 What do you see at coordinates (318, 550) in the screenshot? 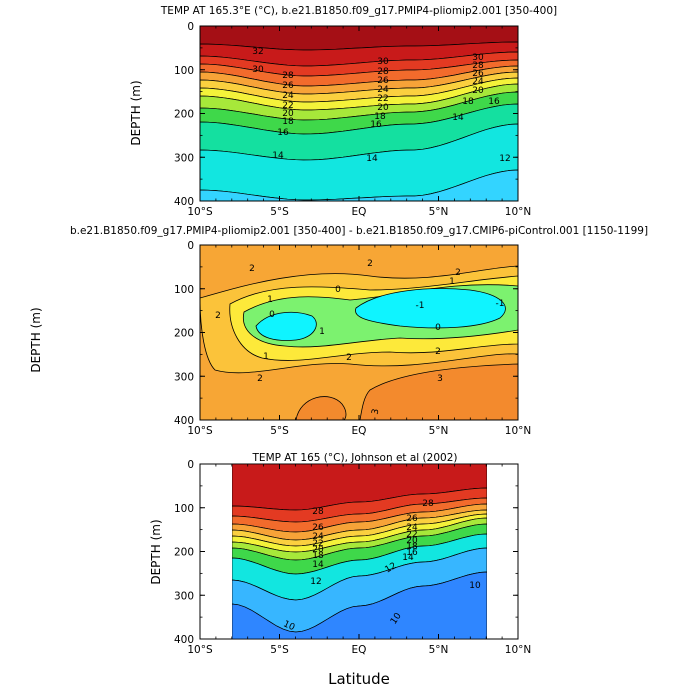
I see `obs-label-20a: 20` at bounding box center [318, 550].